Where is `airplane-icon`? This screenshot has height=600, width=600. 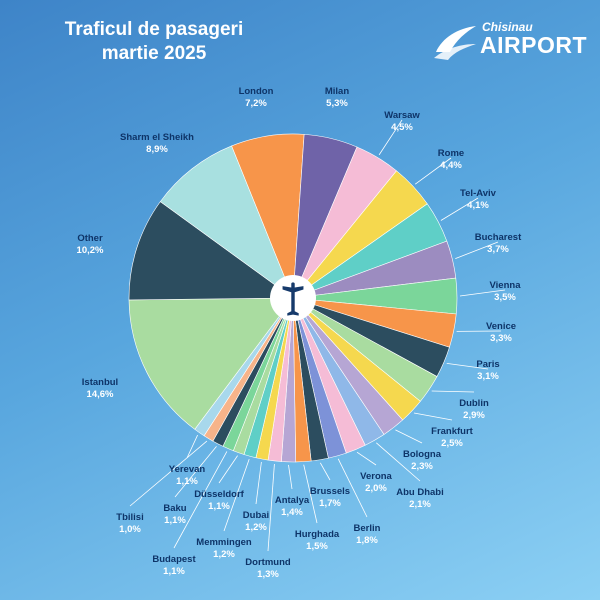
airplane-icon is located at coordinates (293, 299).